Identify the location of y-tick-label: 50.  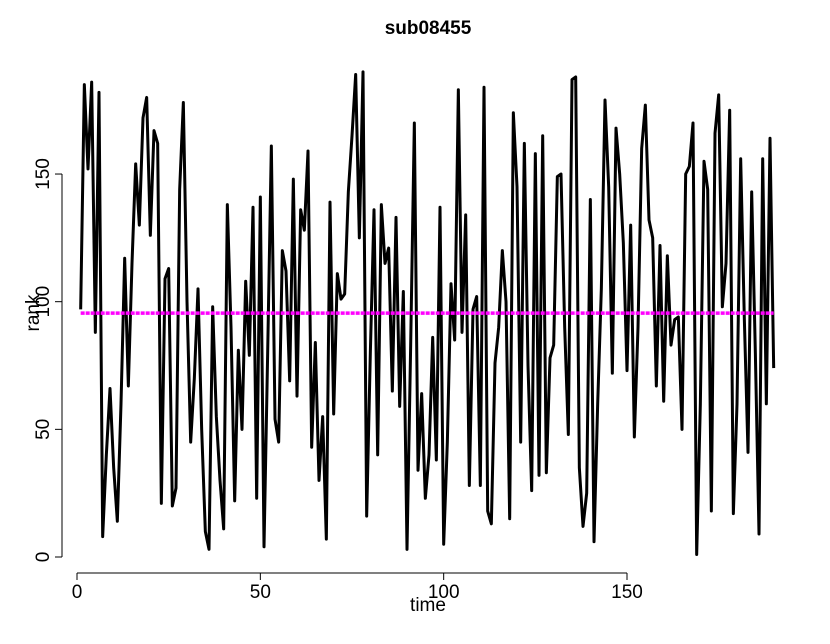
(43, 429).